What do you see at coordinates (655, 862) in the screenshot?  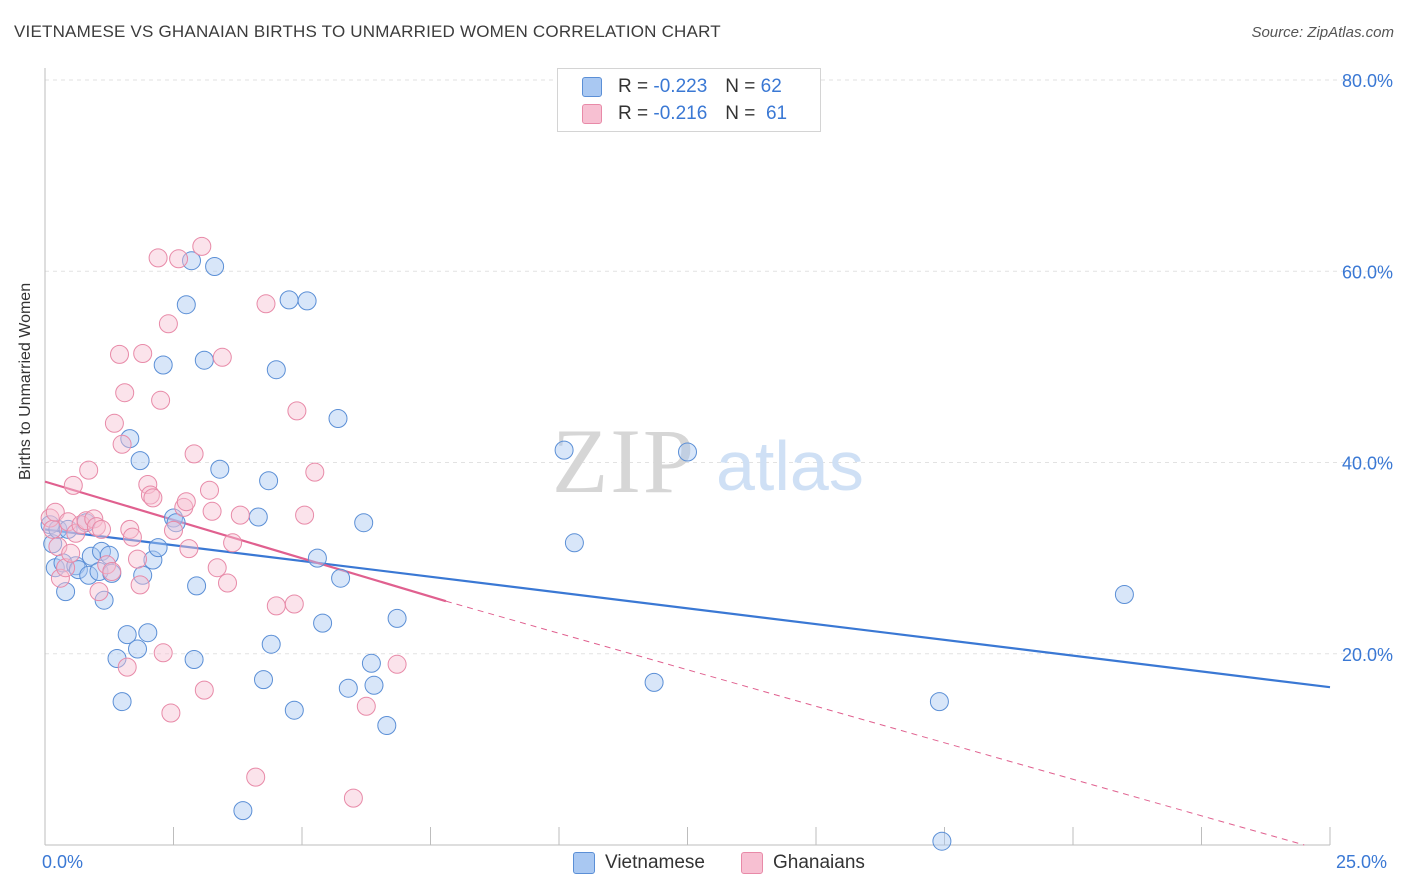 I see `bottom-legend-label-vietnamese: Vietnamese` at bounding box center [655, 862].